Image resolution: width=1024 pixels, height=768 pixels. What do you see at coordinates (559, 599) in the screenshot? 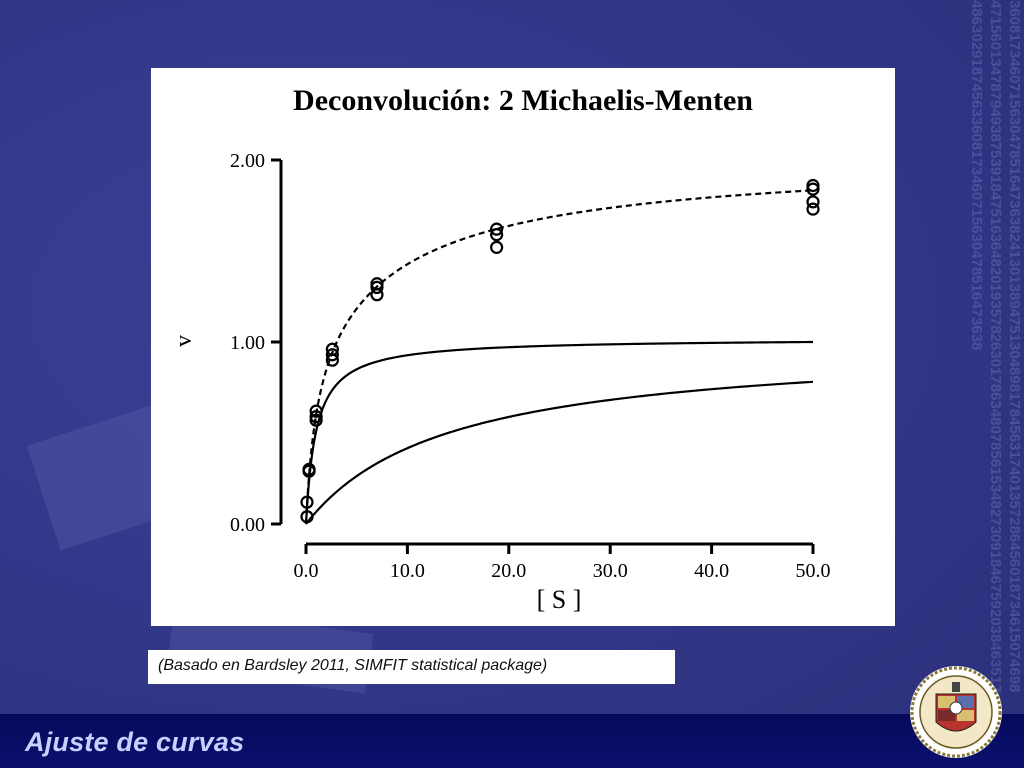
I see `x-axis-label: [ S ]` at bounding box center [559, 599].